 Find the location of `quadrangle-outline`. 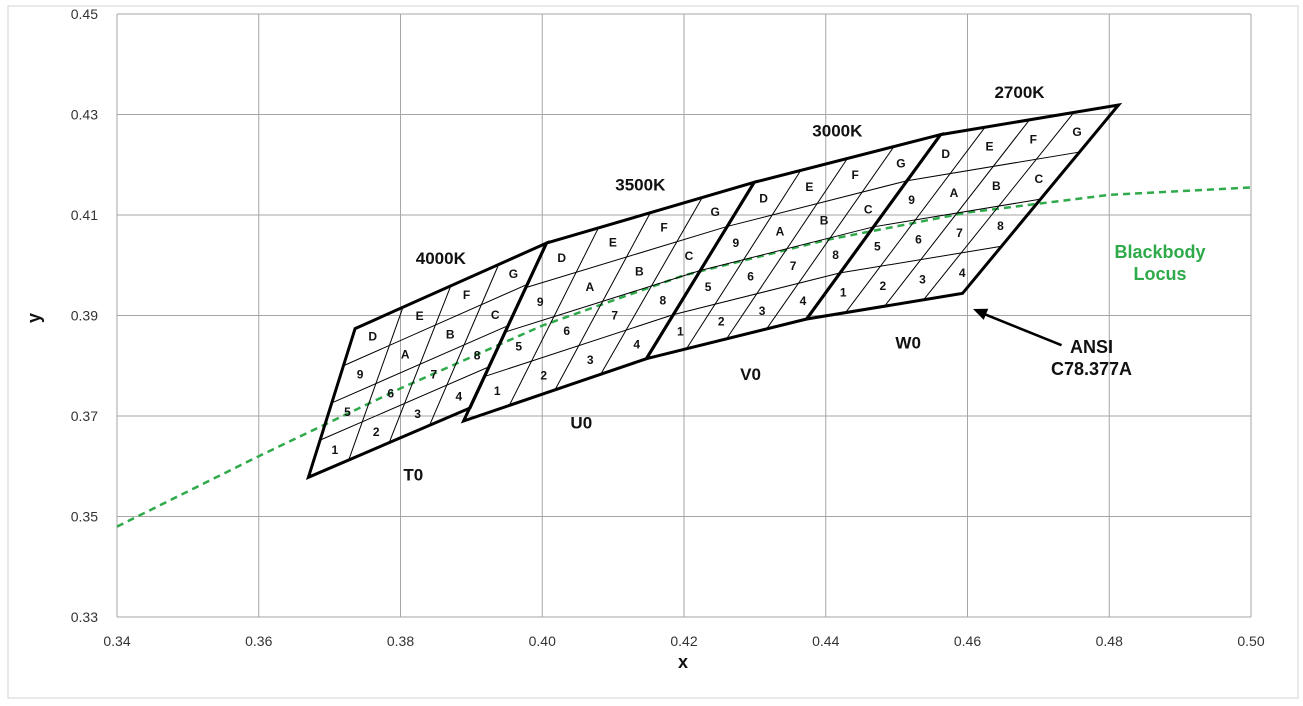

quadrangle-outline is located at coordinates (963, 212).